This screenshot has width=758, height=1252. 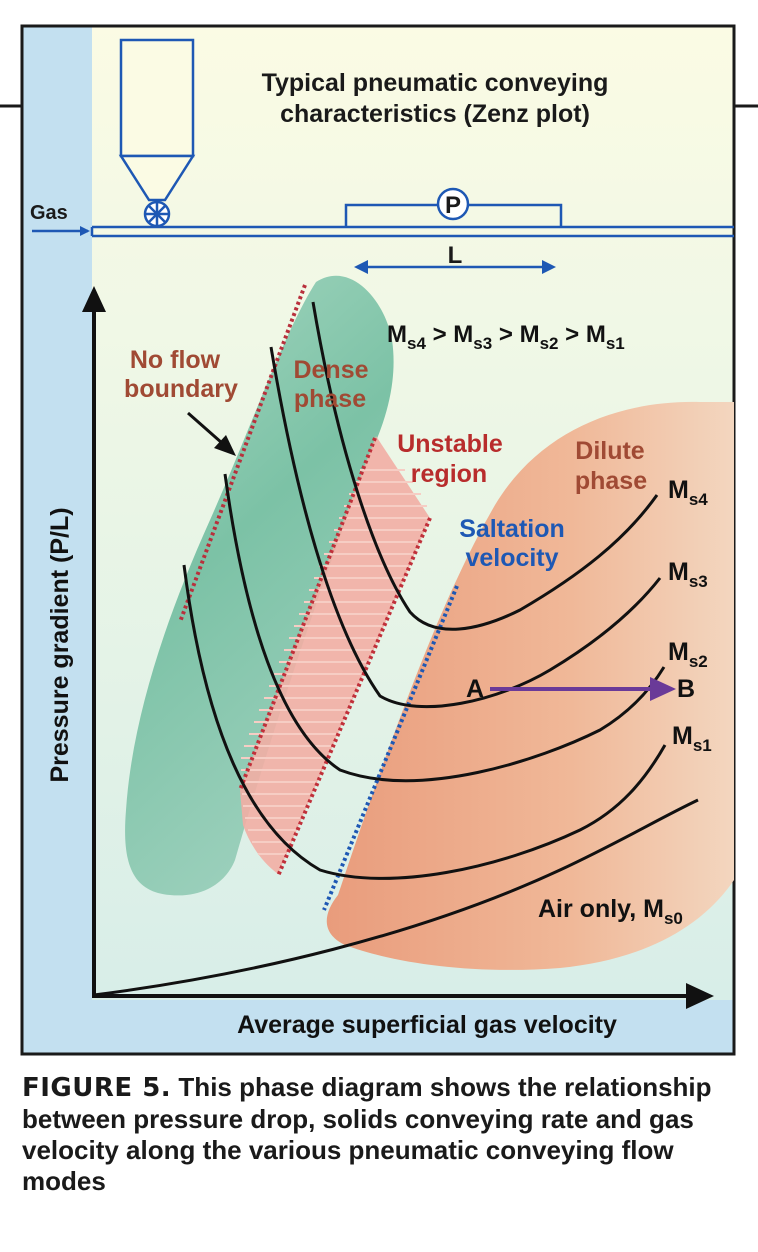 I want to click on bottom-band, so click(x=378, y=1027).